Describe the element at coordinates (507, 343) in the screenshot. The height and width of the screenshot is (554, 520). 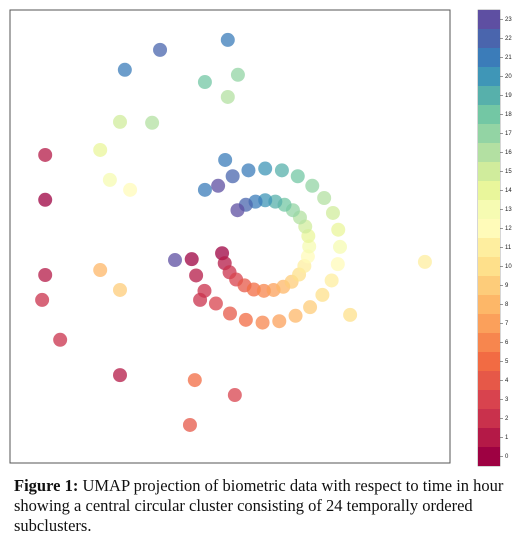
I see `colorbar-tick-label: 6` at that location.